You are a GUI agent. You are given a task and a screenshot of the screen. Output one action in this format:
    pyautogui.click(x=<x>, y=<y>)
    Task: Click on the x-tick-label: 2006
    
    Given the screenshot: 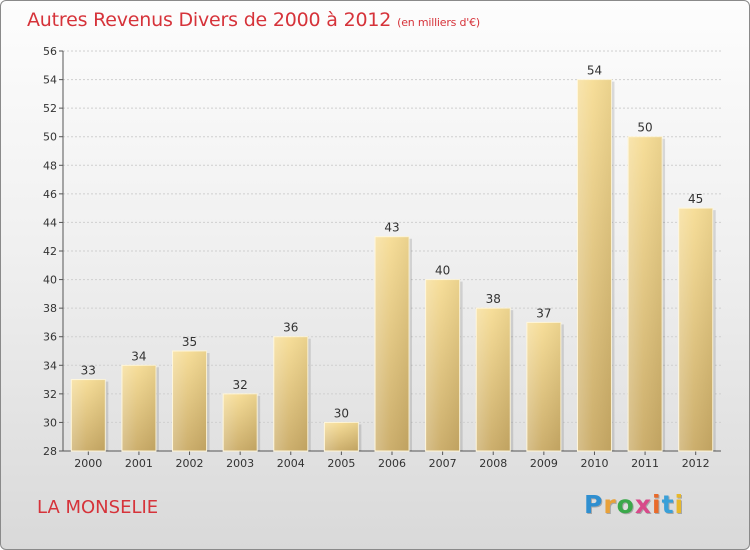 What is the action you would take?
    pyautogui.click(x=392, y=463)
    